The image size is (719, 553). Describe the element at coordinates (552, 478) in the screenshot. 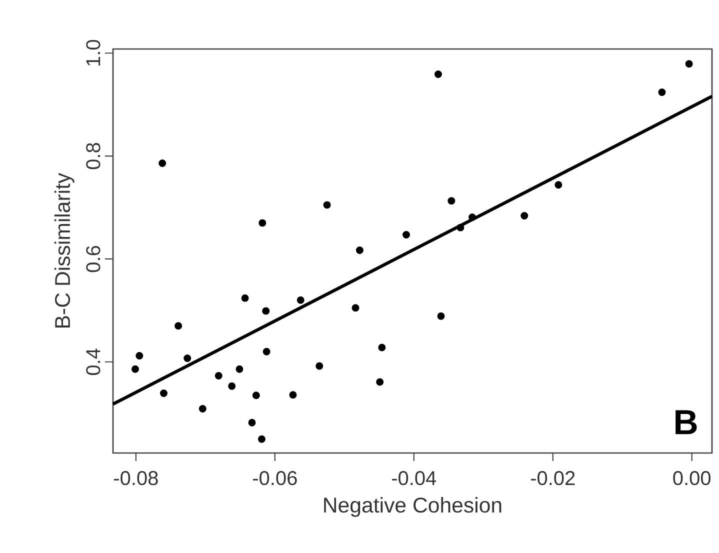

I see `x-tick-label: -0.02` at that location.